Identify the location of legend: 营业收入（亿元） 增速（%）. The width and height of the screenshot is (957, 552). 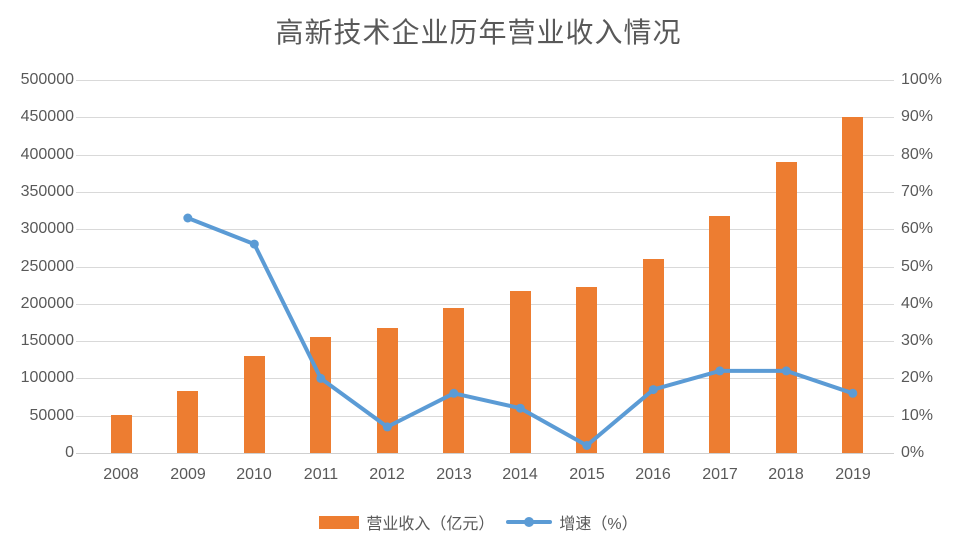
(478, 522).